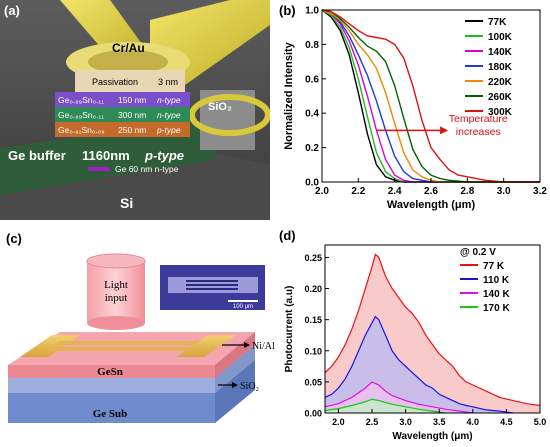 This screenshot has height=447, width=550. What do you see at coordinates (243, 307) in the screenshot?
I see `scale-bar-label: 100 μm` at bounding box center [243, 307].